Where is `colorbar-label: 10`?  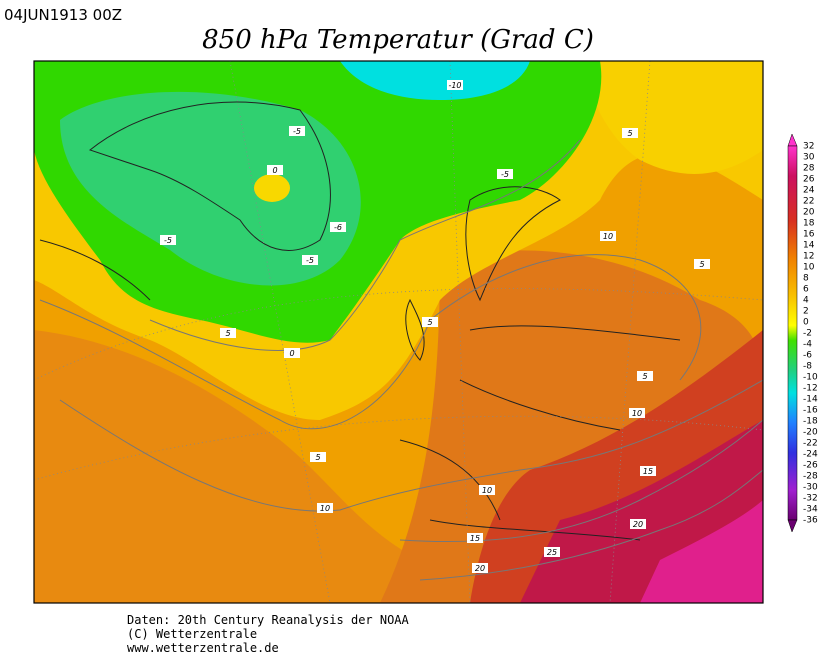
colorbar-label: 10 is located at coordinates (809, 268).